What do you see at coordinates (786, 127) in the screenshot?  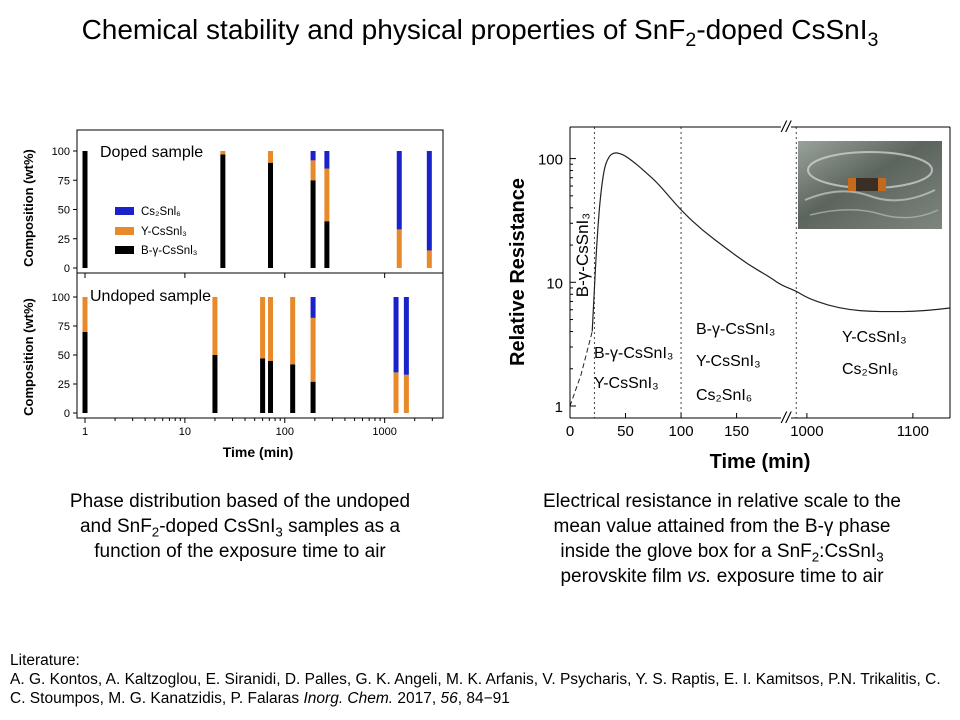 I see `axis-break-top: //` at bounding box center [786, 127].